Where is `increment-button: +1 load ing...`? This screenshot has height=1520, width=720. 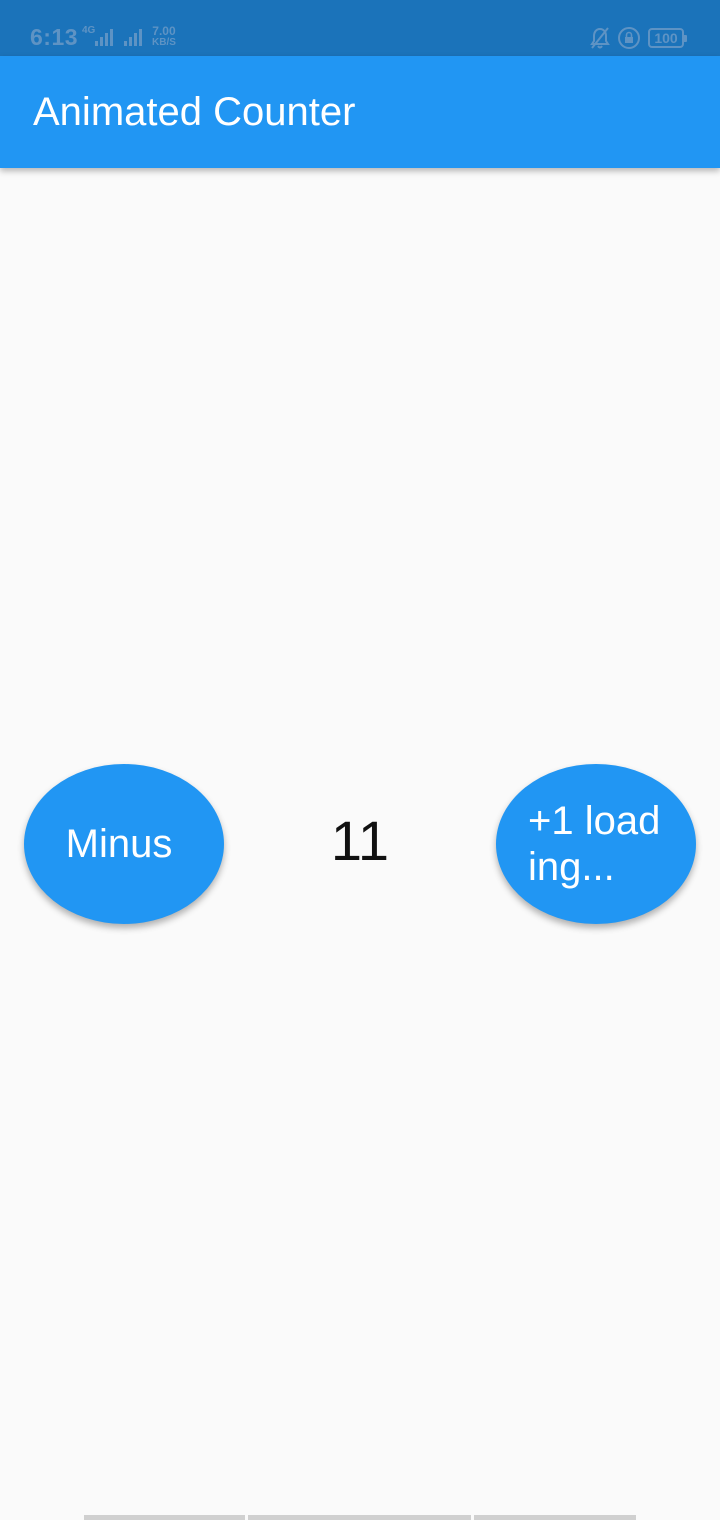
increment-button: +1 load ing... is located at coordinates (596, 844).